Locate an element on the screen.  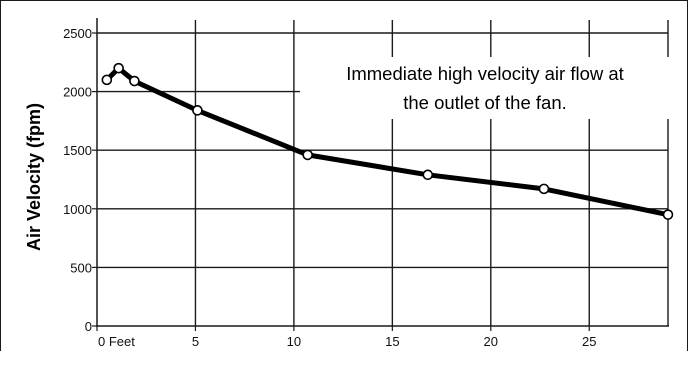
x-tick-label: 15 is located at coordinates (392, 341).